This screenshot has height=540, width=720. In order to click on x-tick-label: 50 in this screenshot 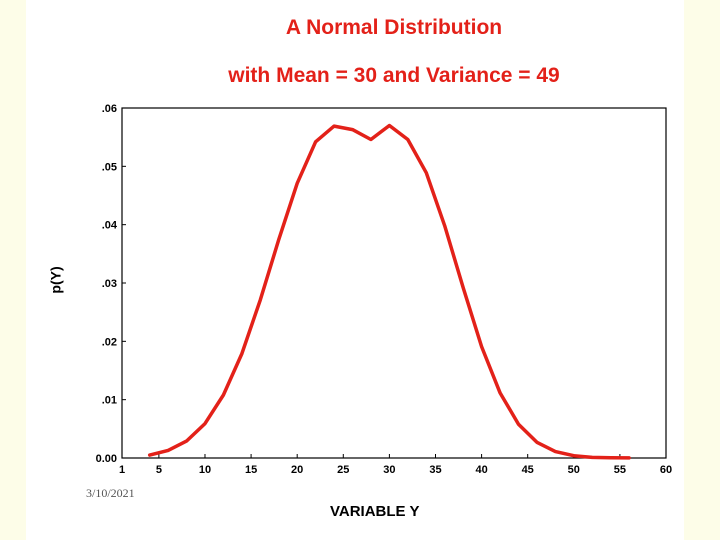, I will do `click(574, 470)`.